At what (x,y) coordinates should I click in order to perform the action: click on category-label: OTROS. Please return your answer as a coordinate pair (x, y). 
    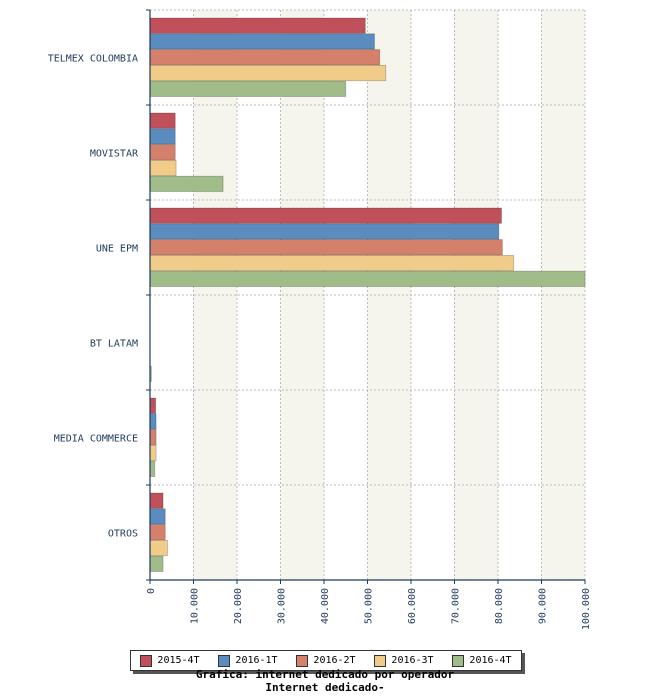
    Looking at the image, I should click on (123, 534).